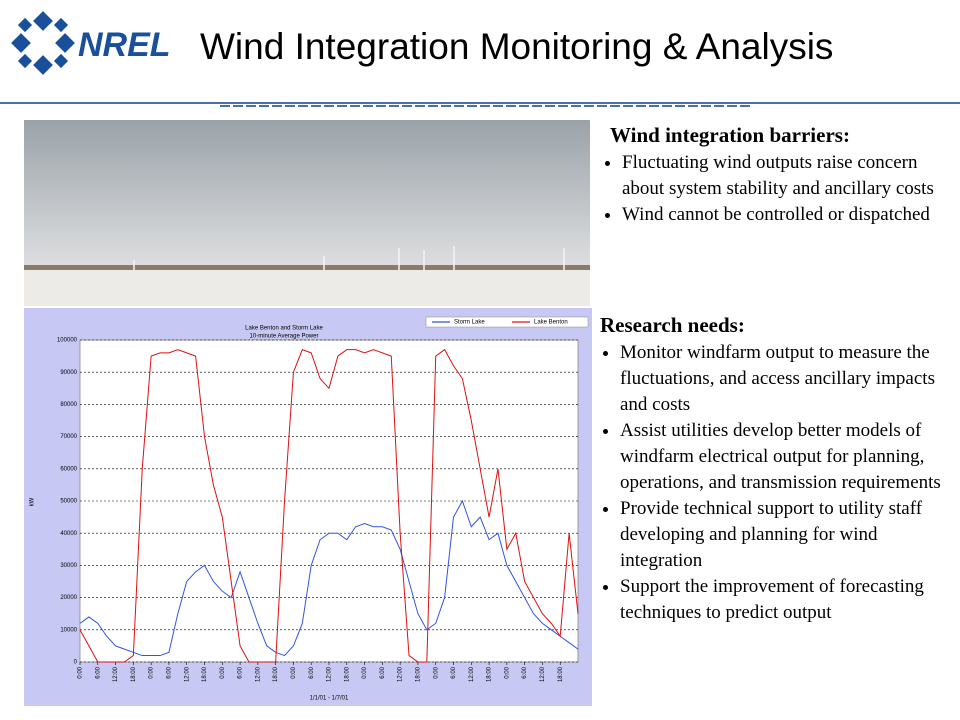  I want to click on chart-title: Lake Benton and Storm Lake, so click(284, 329).